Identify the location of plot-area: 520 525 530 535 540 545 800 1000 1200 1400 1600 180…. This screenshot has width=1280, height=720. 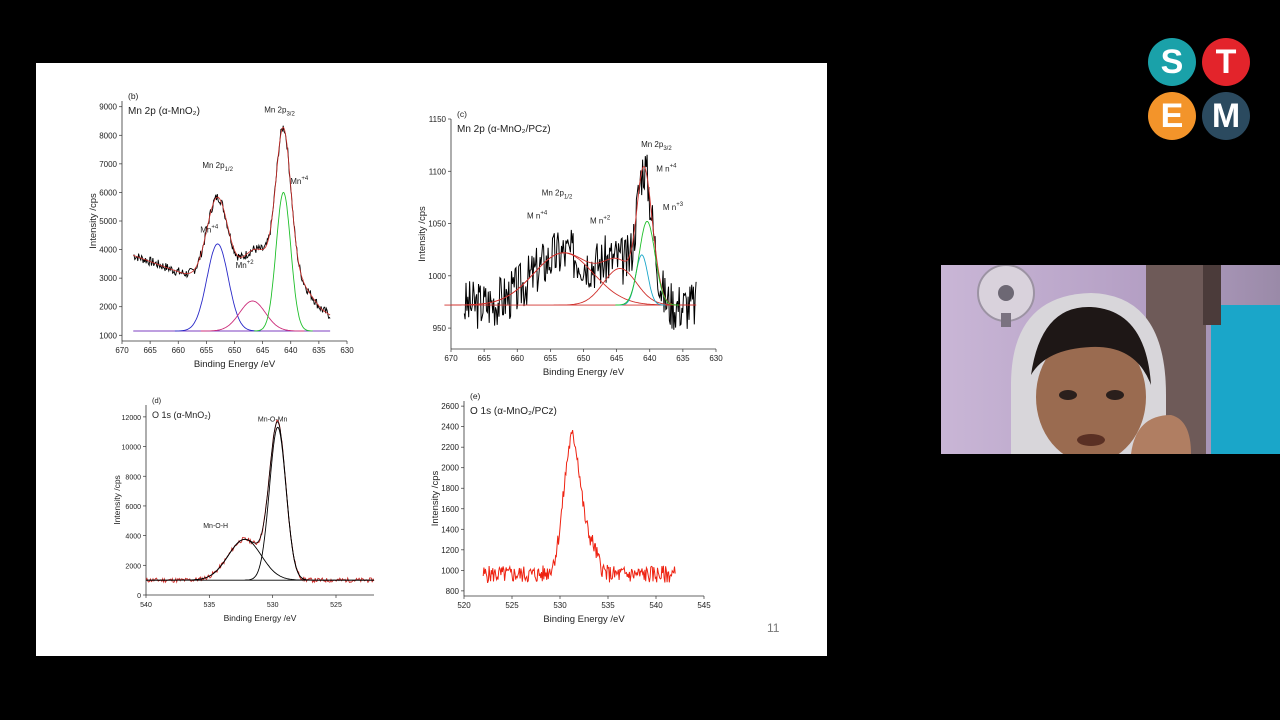
(570, 508).